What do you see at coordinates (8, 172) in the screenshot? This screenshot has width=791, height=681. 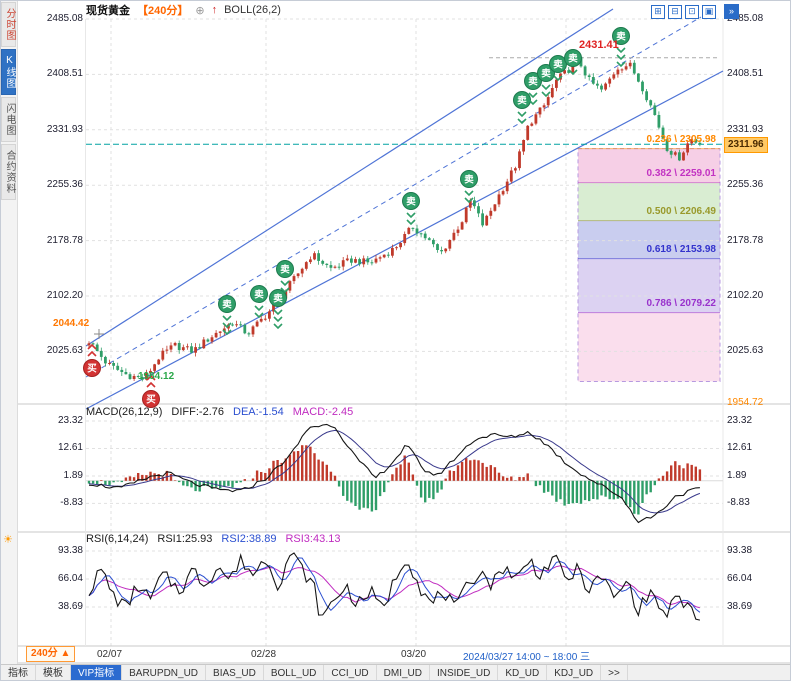 I see `sidebar-tab-3: 合约资料` at bounding box center [8, 172].